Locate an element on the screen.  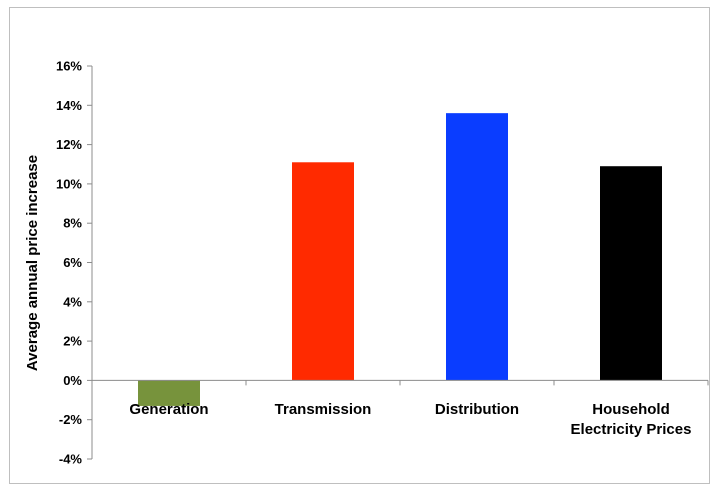
y-axis-label: Average annual price increase is located at coordinates (32, 263).